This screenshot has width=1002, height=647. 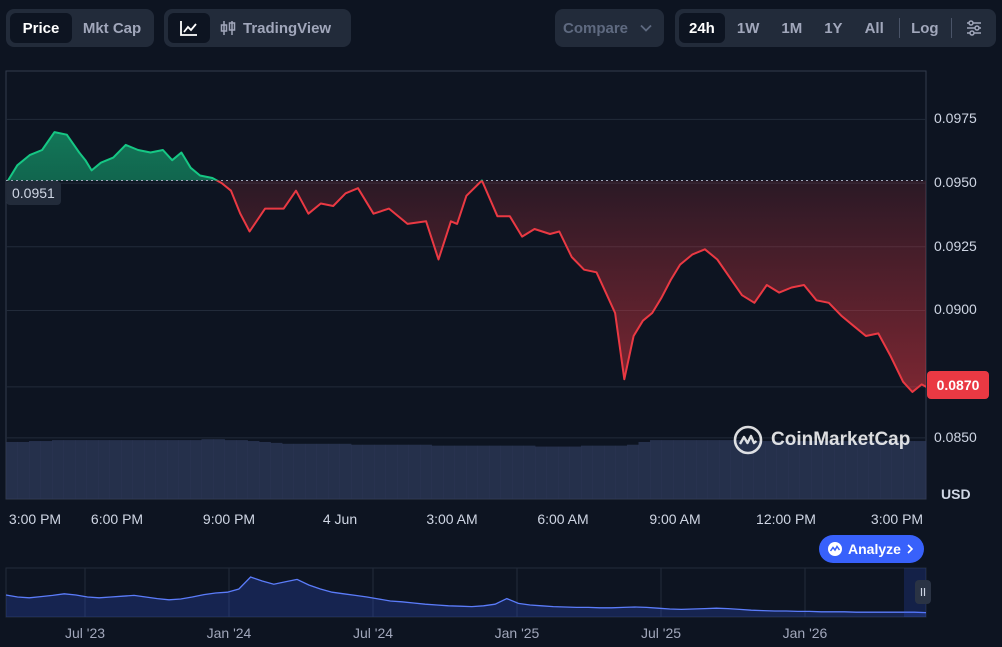 I want to click on tradingview-button: TradingView, so click(x=275, y=28).